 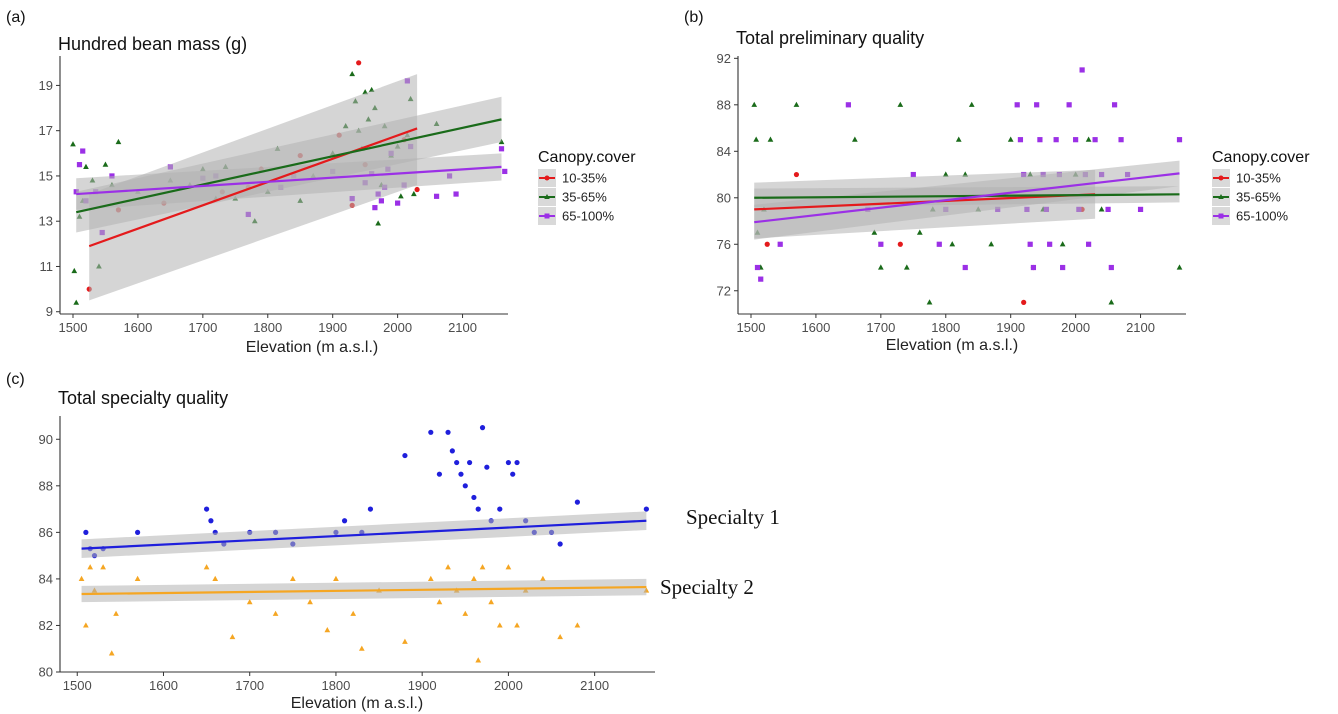 What do you see at coordinates (724, 197) in the screenshot?
I see `y-tick-label: 80` at bounding box center [724, 197].